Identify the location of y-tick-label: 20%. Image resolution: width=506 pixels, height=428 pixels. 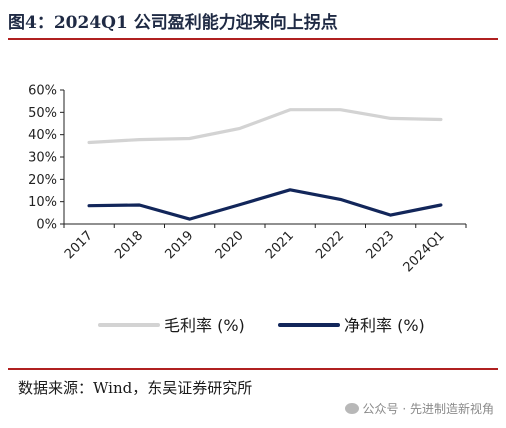
(42, 180).